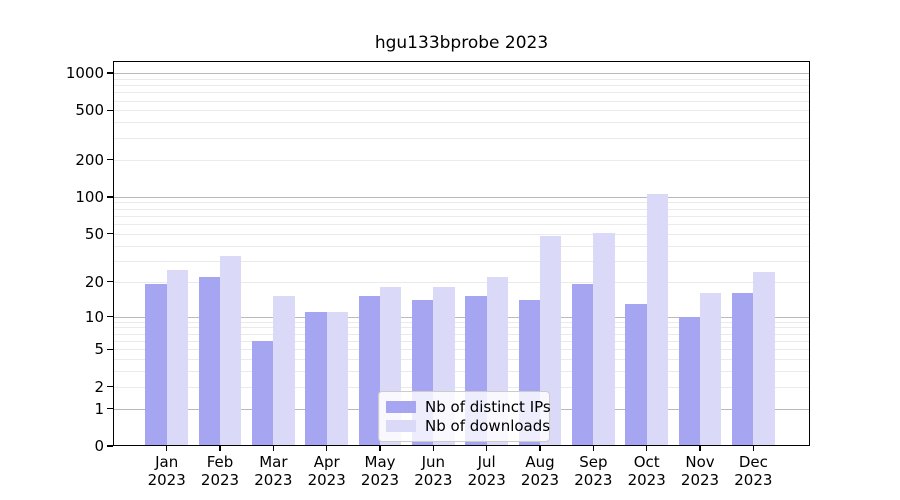 The image size is (900, 500). Describe the element at coordinates (89, 196) in the screenshot. I see `y-tick-label-100: 100` at that location.